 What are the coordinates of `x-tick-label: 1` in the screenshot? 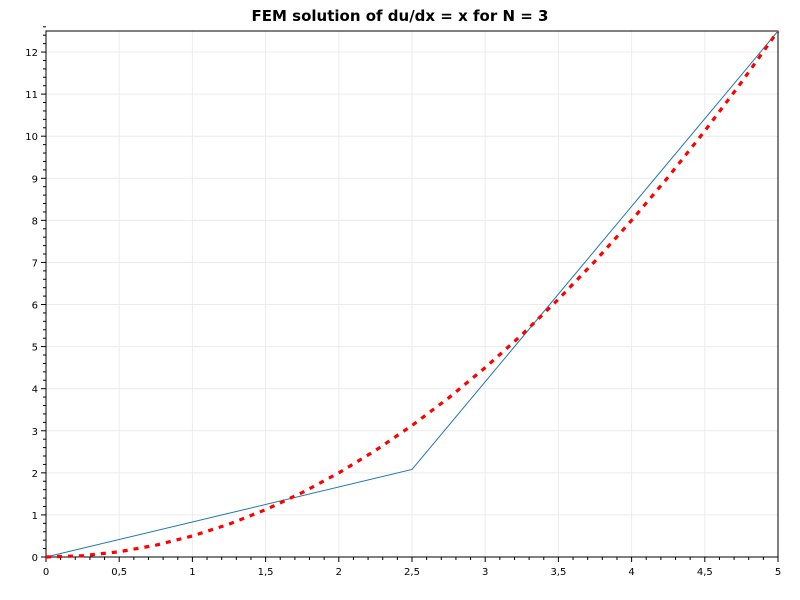 It's located at (192, 572).